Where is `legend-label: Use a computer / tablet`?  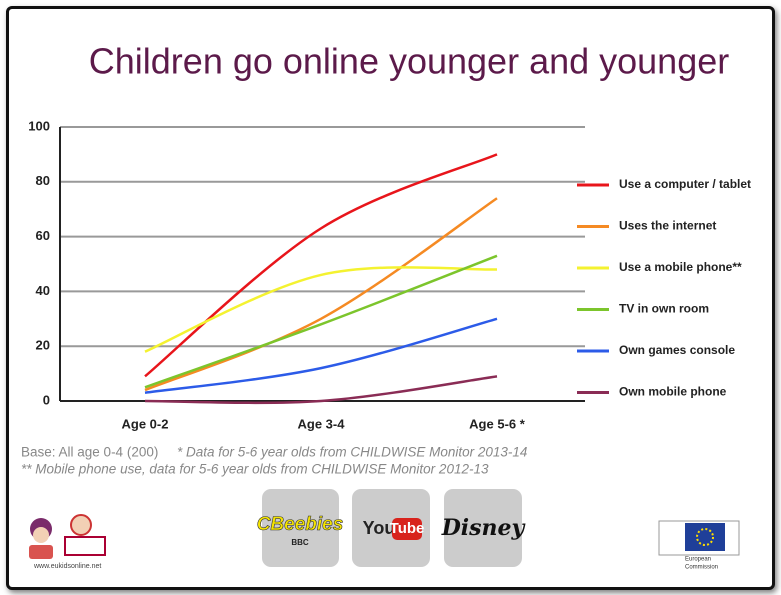 legend-label: Use a computer / tablet is located at coordinates (685, 184).